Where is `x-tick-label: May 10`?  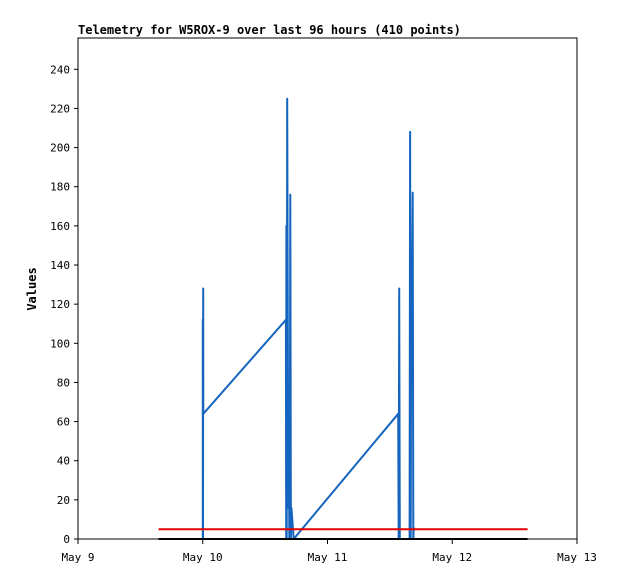
x-tick-label: May 10 is located at coordinates (203, 557).